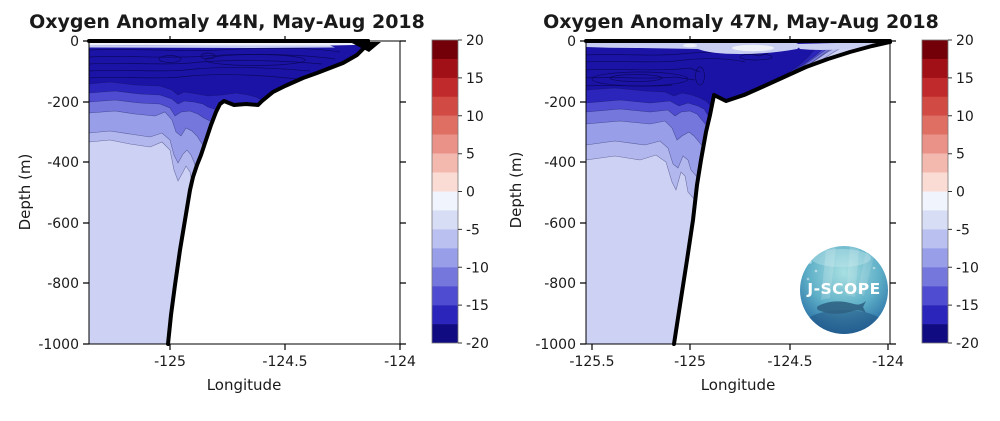 The height and width of the screenshot is (421, 1000). Describe the element at coordinates (212, 46) in the screenshot. I see `surface-strip-lavender` at that location.